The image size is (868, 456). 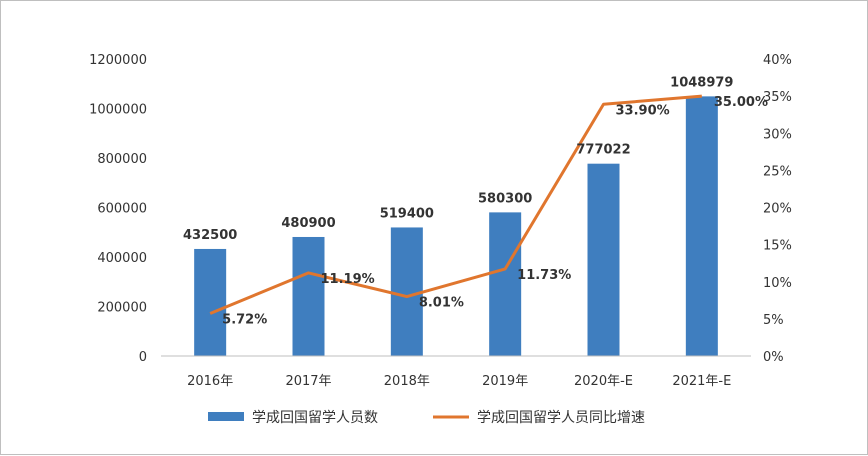 What do you see at coordinates (505, 381) in the screenshot?
I see `x-axis-tick-label: 2019年` at bounding box center [505, 381].